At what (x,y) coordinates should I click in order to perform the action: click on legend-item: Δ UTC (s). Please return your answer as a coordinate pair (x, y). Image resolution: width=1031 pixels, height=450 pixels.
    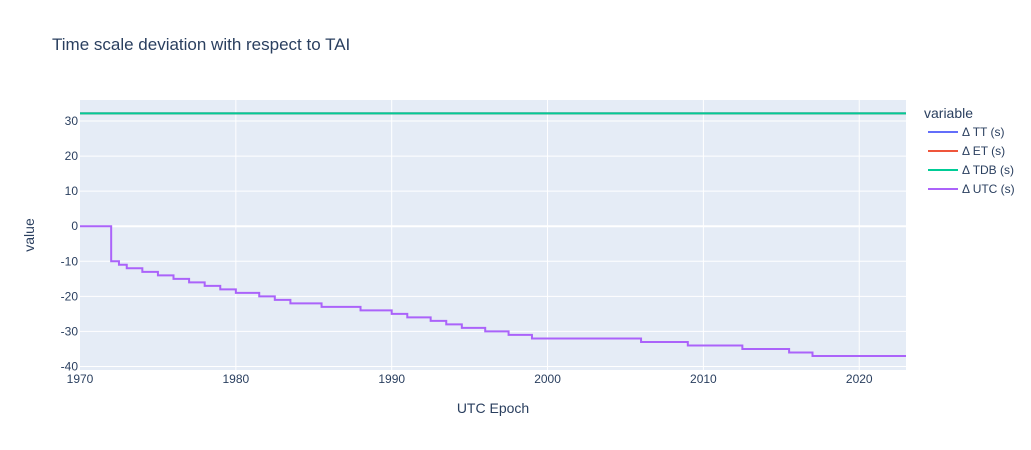
    Looking at the image, I should click on (971, 189).